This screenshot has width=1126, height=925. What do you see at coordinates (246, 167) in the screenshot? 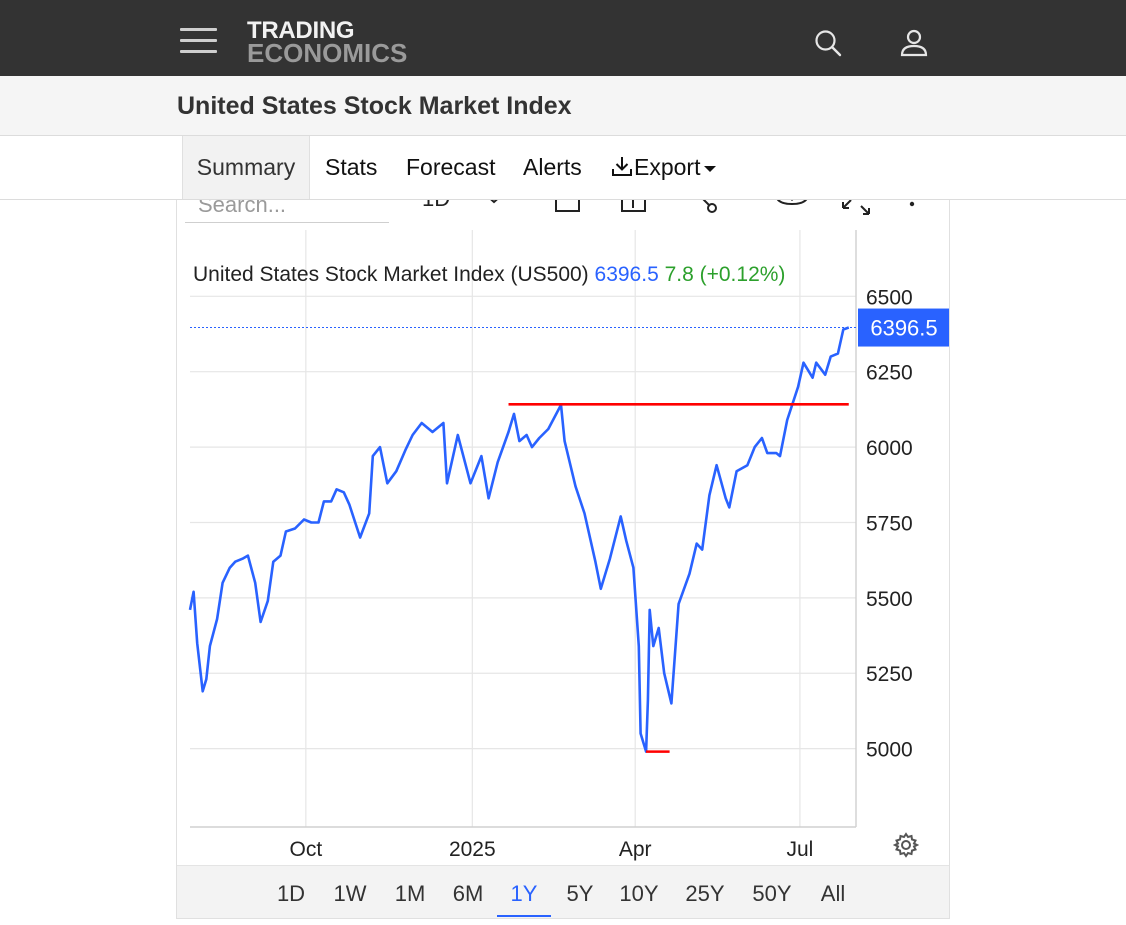
I see `tab-summary: Summary` at bounding box center [246, 167].